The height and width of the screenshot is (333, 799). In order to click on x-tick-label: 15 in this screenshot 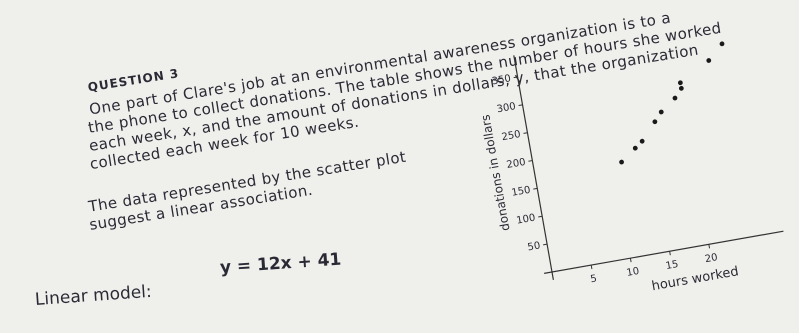, I will do `click(672, 265)`.